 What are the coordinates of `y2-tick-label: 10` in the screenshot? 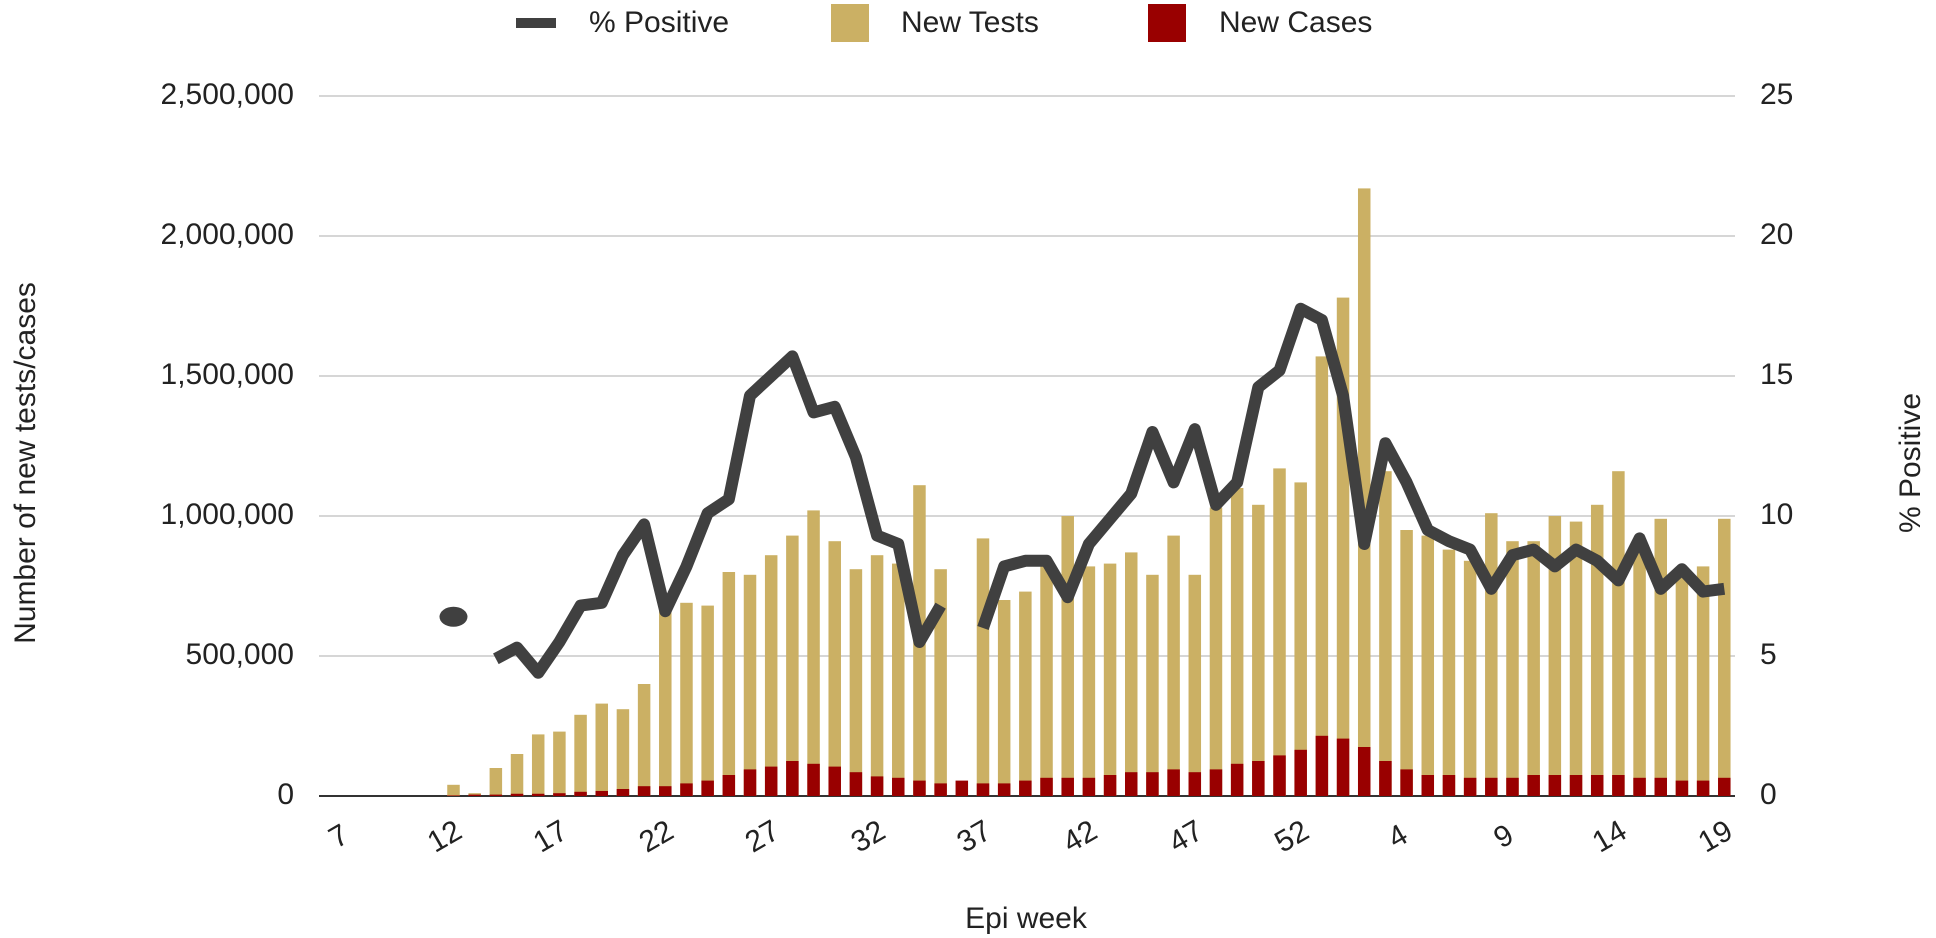 It's located at (1776, 514).